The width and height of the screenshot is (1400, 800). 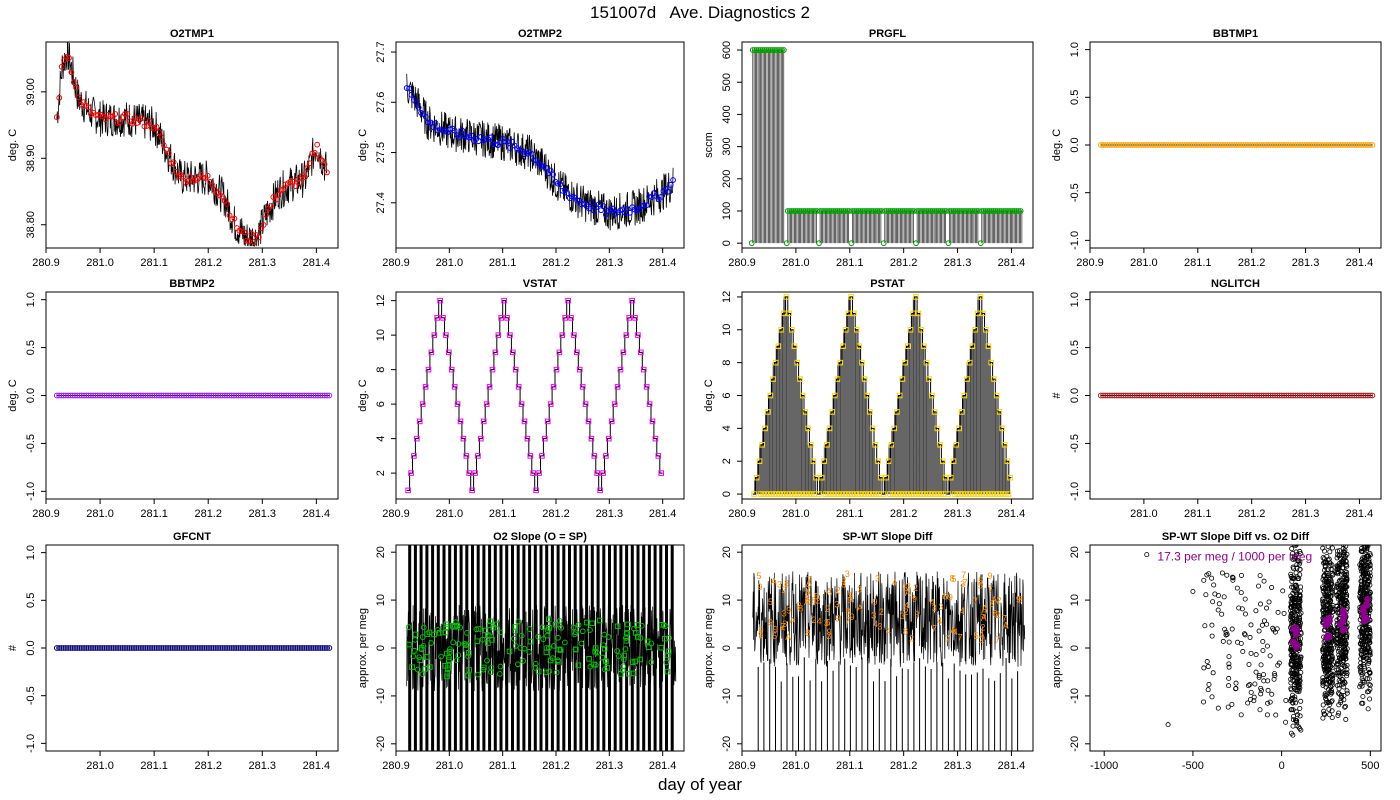 I want to click on y-tick-label: 20, so click(x=727, y=552).